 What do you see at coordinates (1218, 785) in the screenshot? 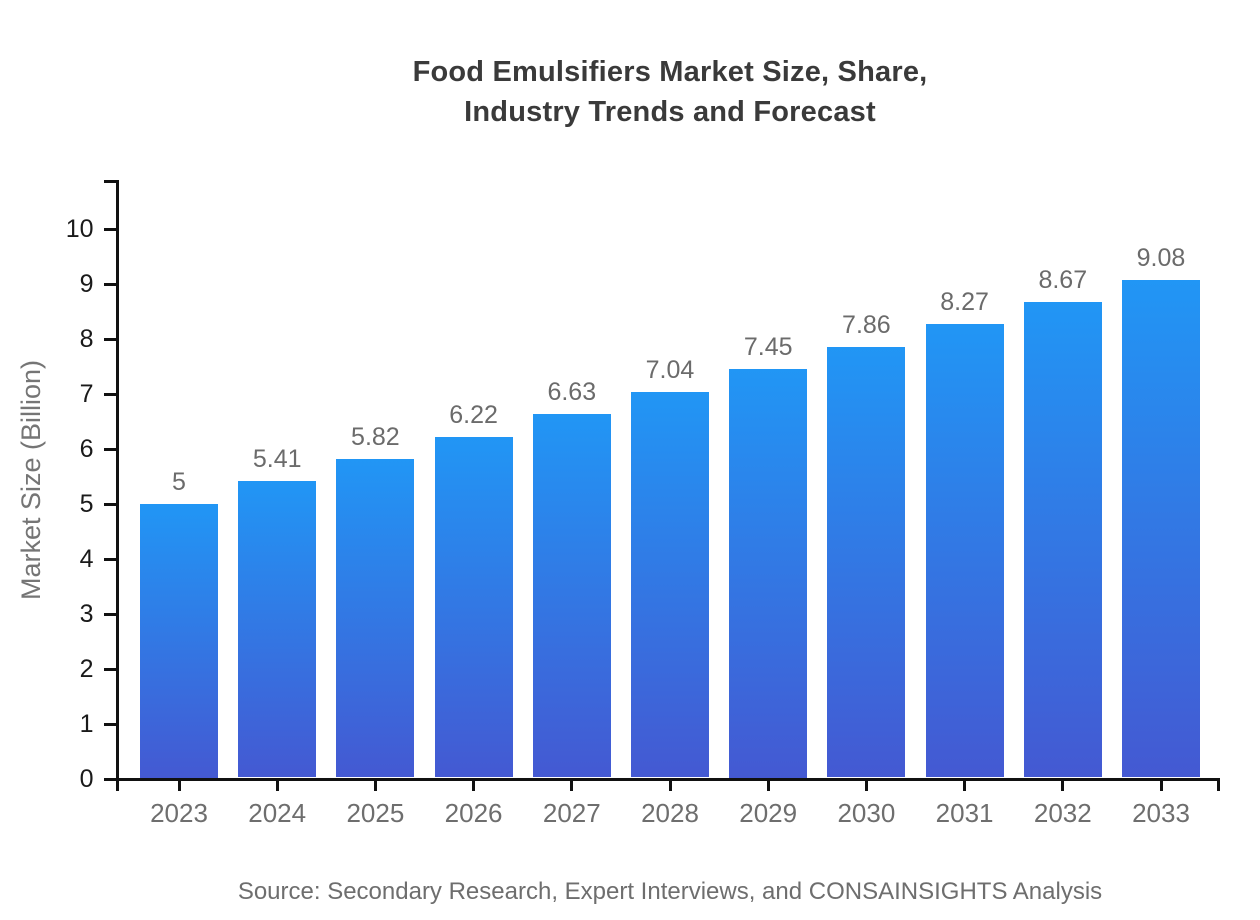
I see `x-axis-end-cap` at bounding box center [1218, 785].